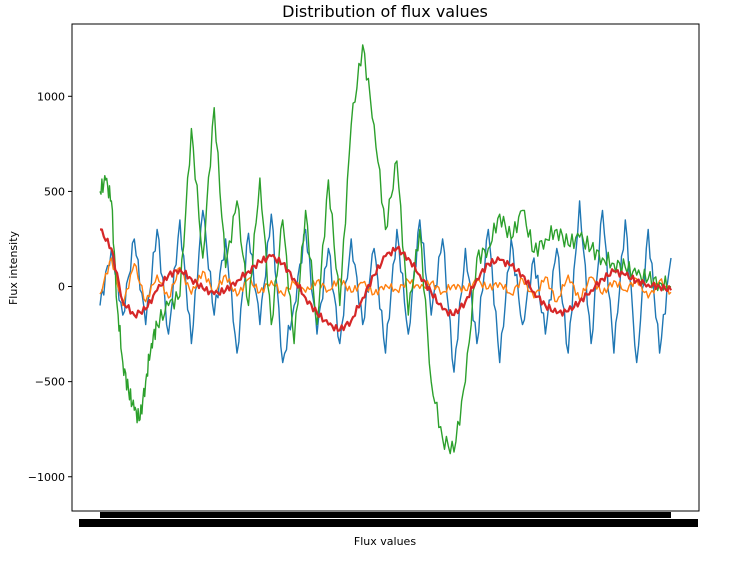 Image resolution: width=752 pixels, height=565 pixels. I want to click on y-axis-label: Flux intensity, so click(13, 267).